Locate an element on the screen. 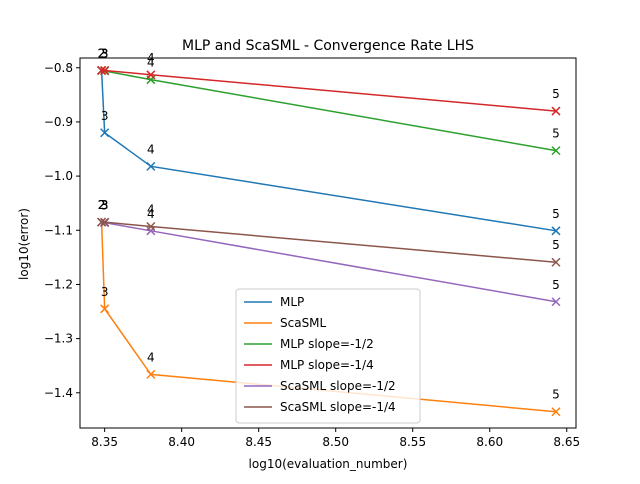 The image size is (640, 484). legend-label: MLP slope=-1/4 is located at coordinates (327, 365).